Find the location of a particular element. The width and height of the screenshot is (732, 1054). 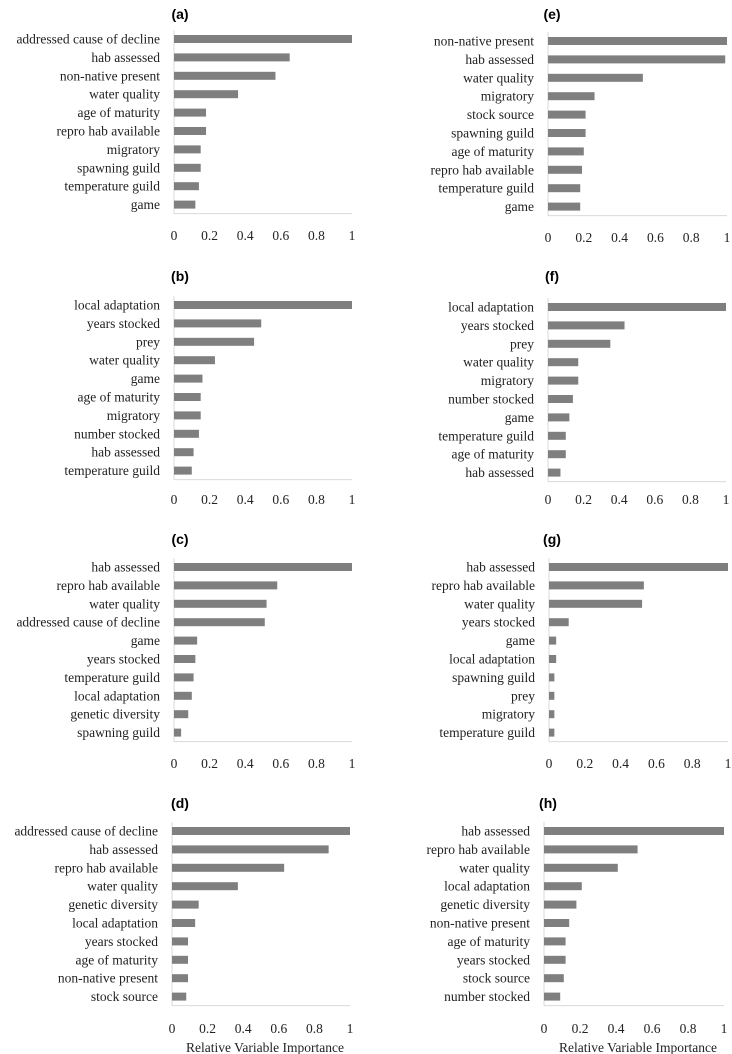

panel-label: (b) is located at coordinates (180, 276).